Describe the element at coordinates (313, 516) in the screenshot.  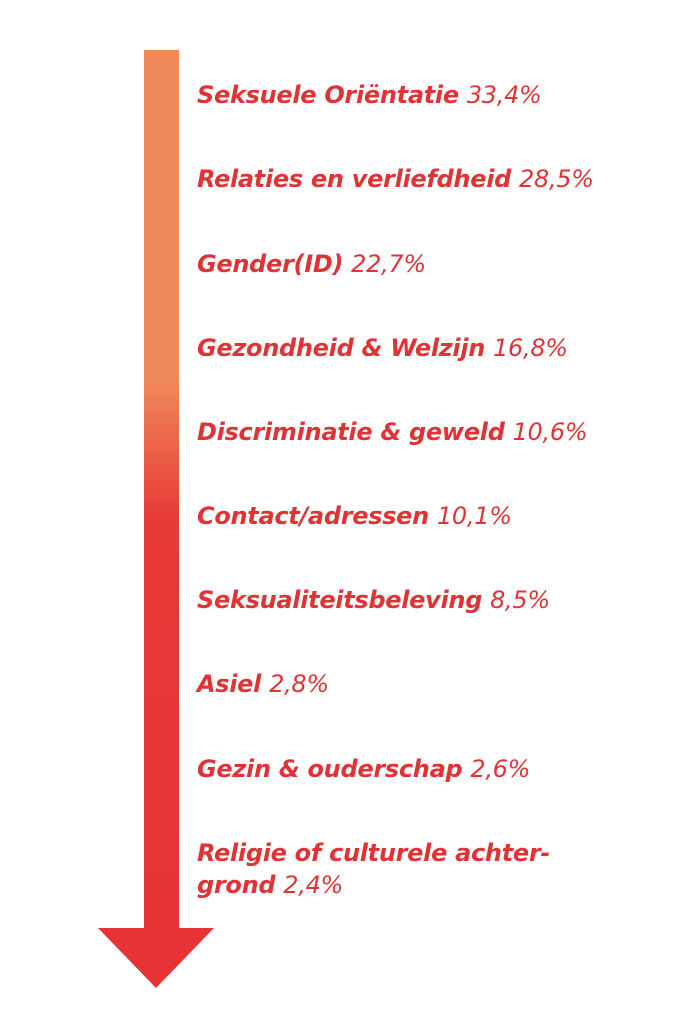
I see `item-label: Contact/adressen` at that location.